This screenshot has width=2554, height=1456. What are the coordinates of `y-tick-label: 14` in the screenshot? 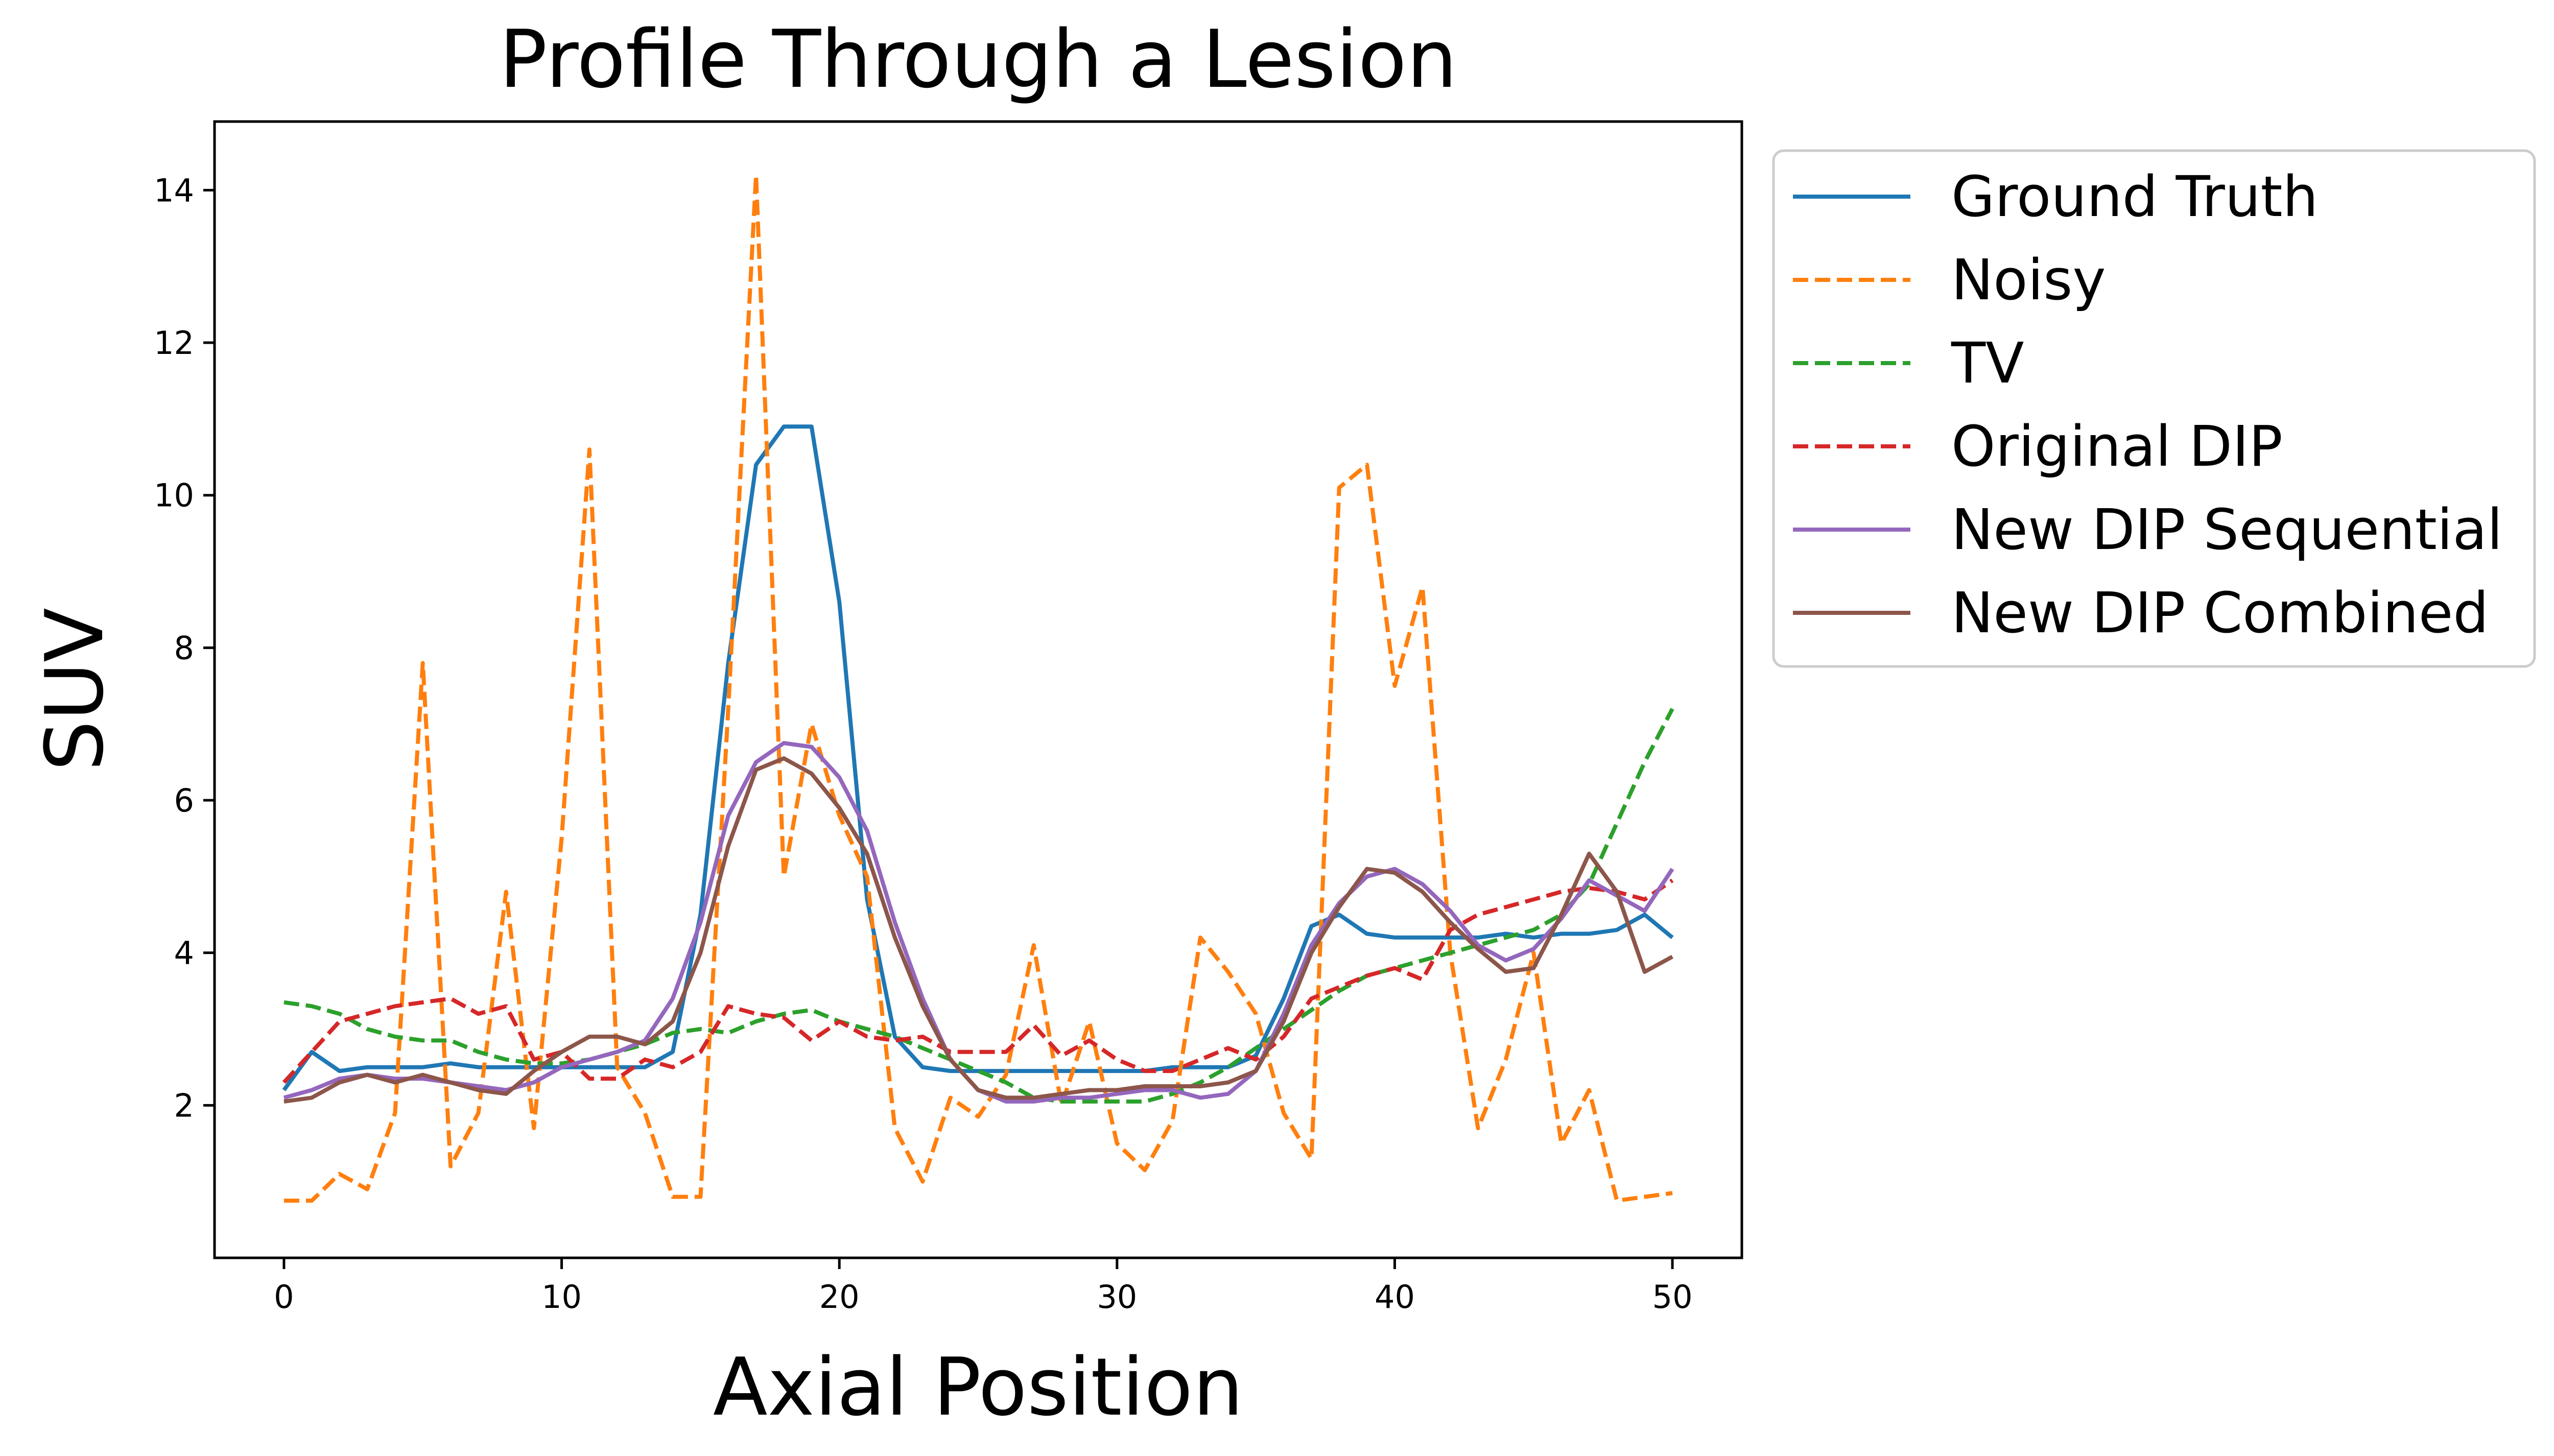 It's located at (174, 191).